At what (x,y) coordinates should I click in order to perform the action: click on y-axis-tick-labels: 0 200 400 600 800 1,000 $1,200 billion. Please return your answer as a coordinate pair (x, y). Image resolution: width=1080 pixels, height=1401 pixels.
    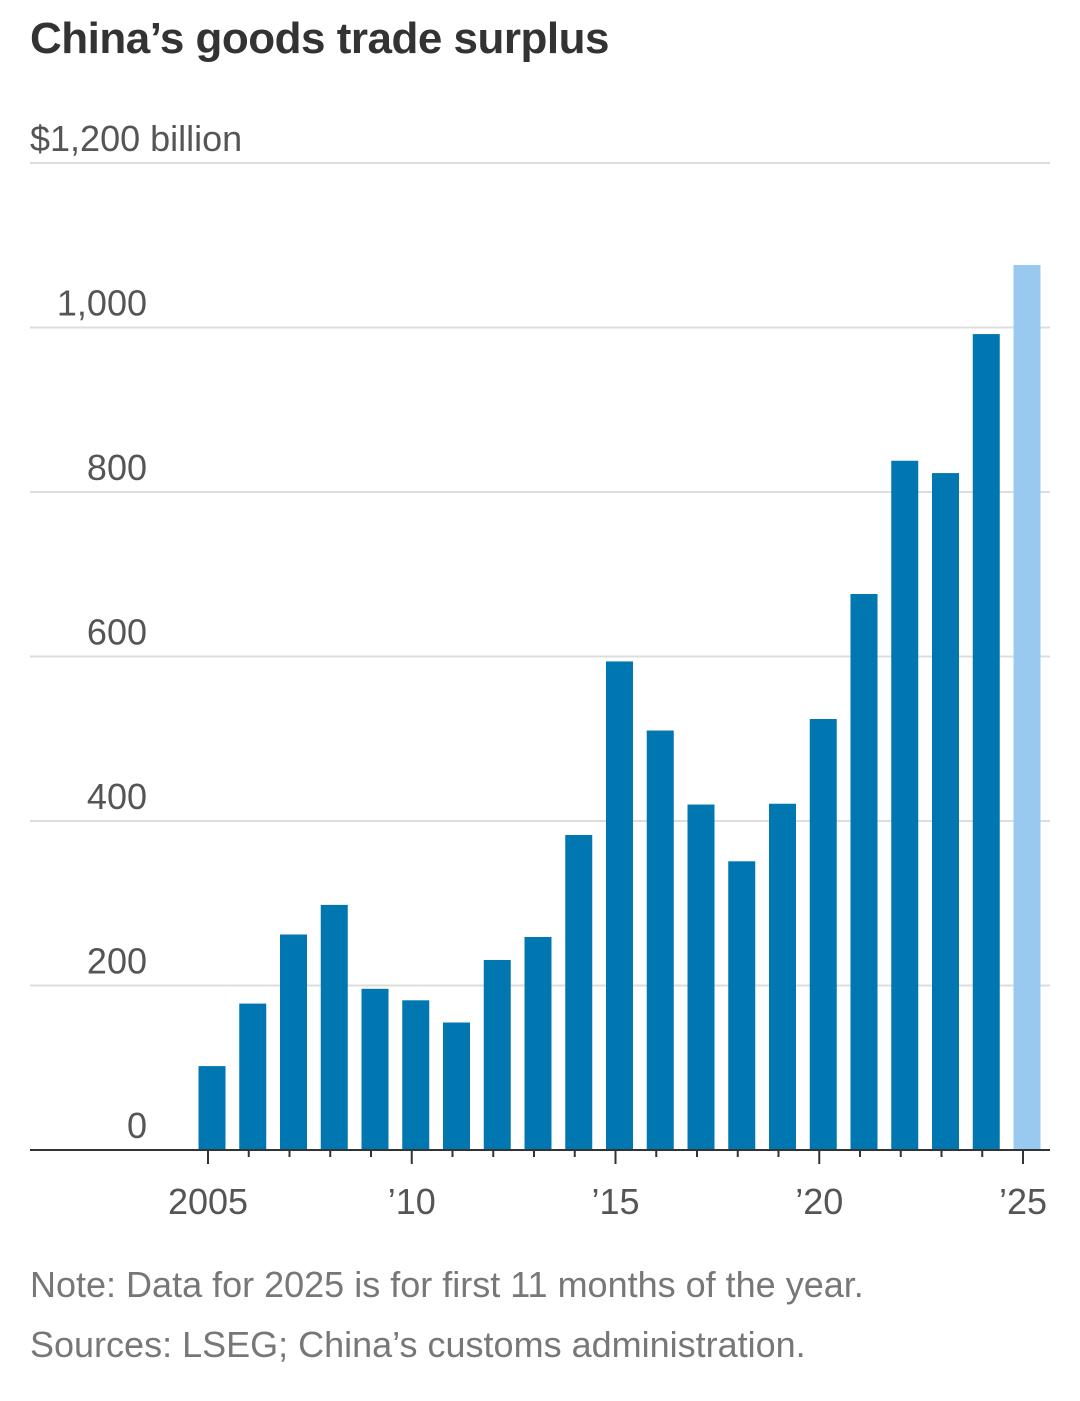
    Looking at the image, I should click on (136, 632).